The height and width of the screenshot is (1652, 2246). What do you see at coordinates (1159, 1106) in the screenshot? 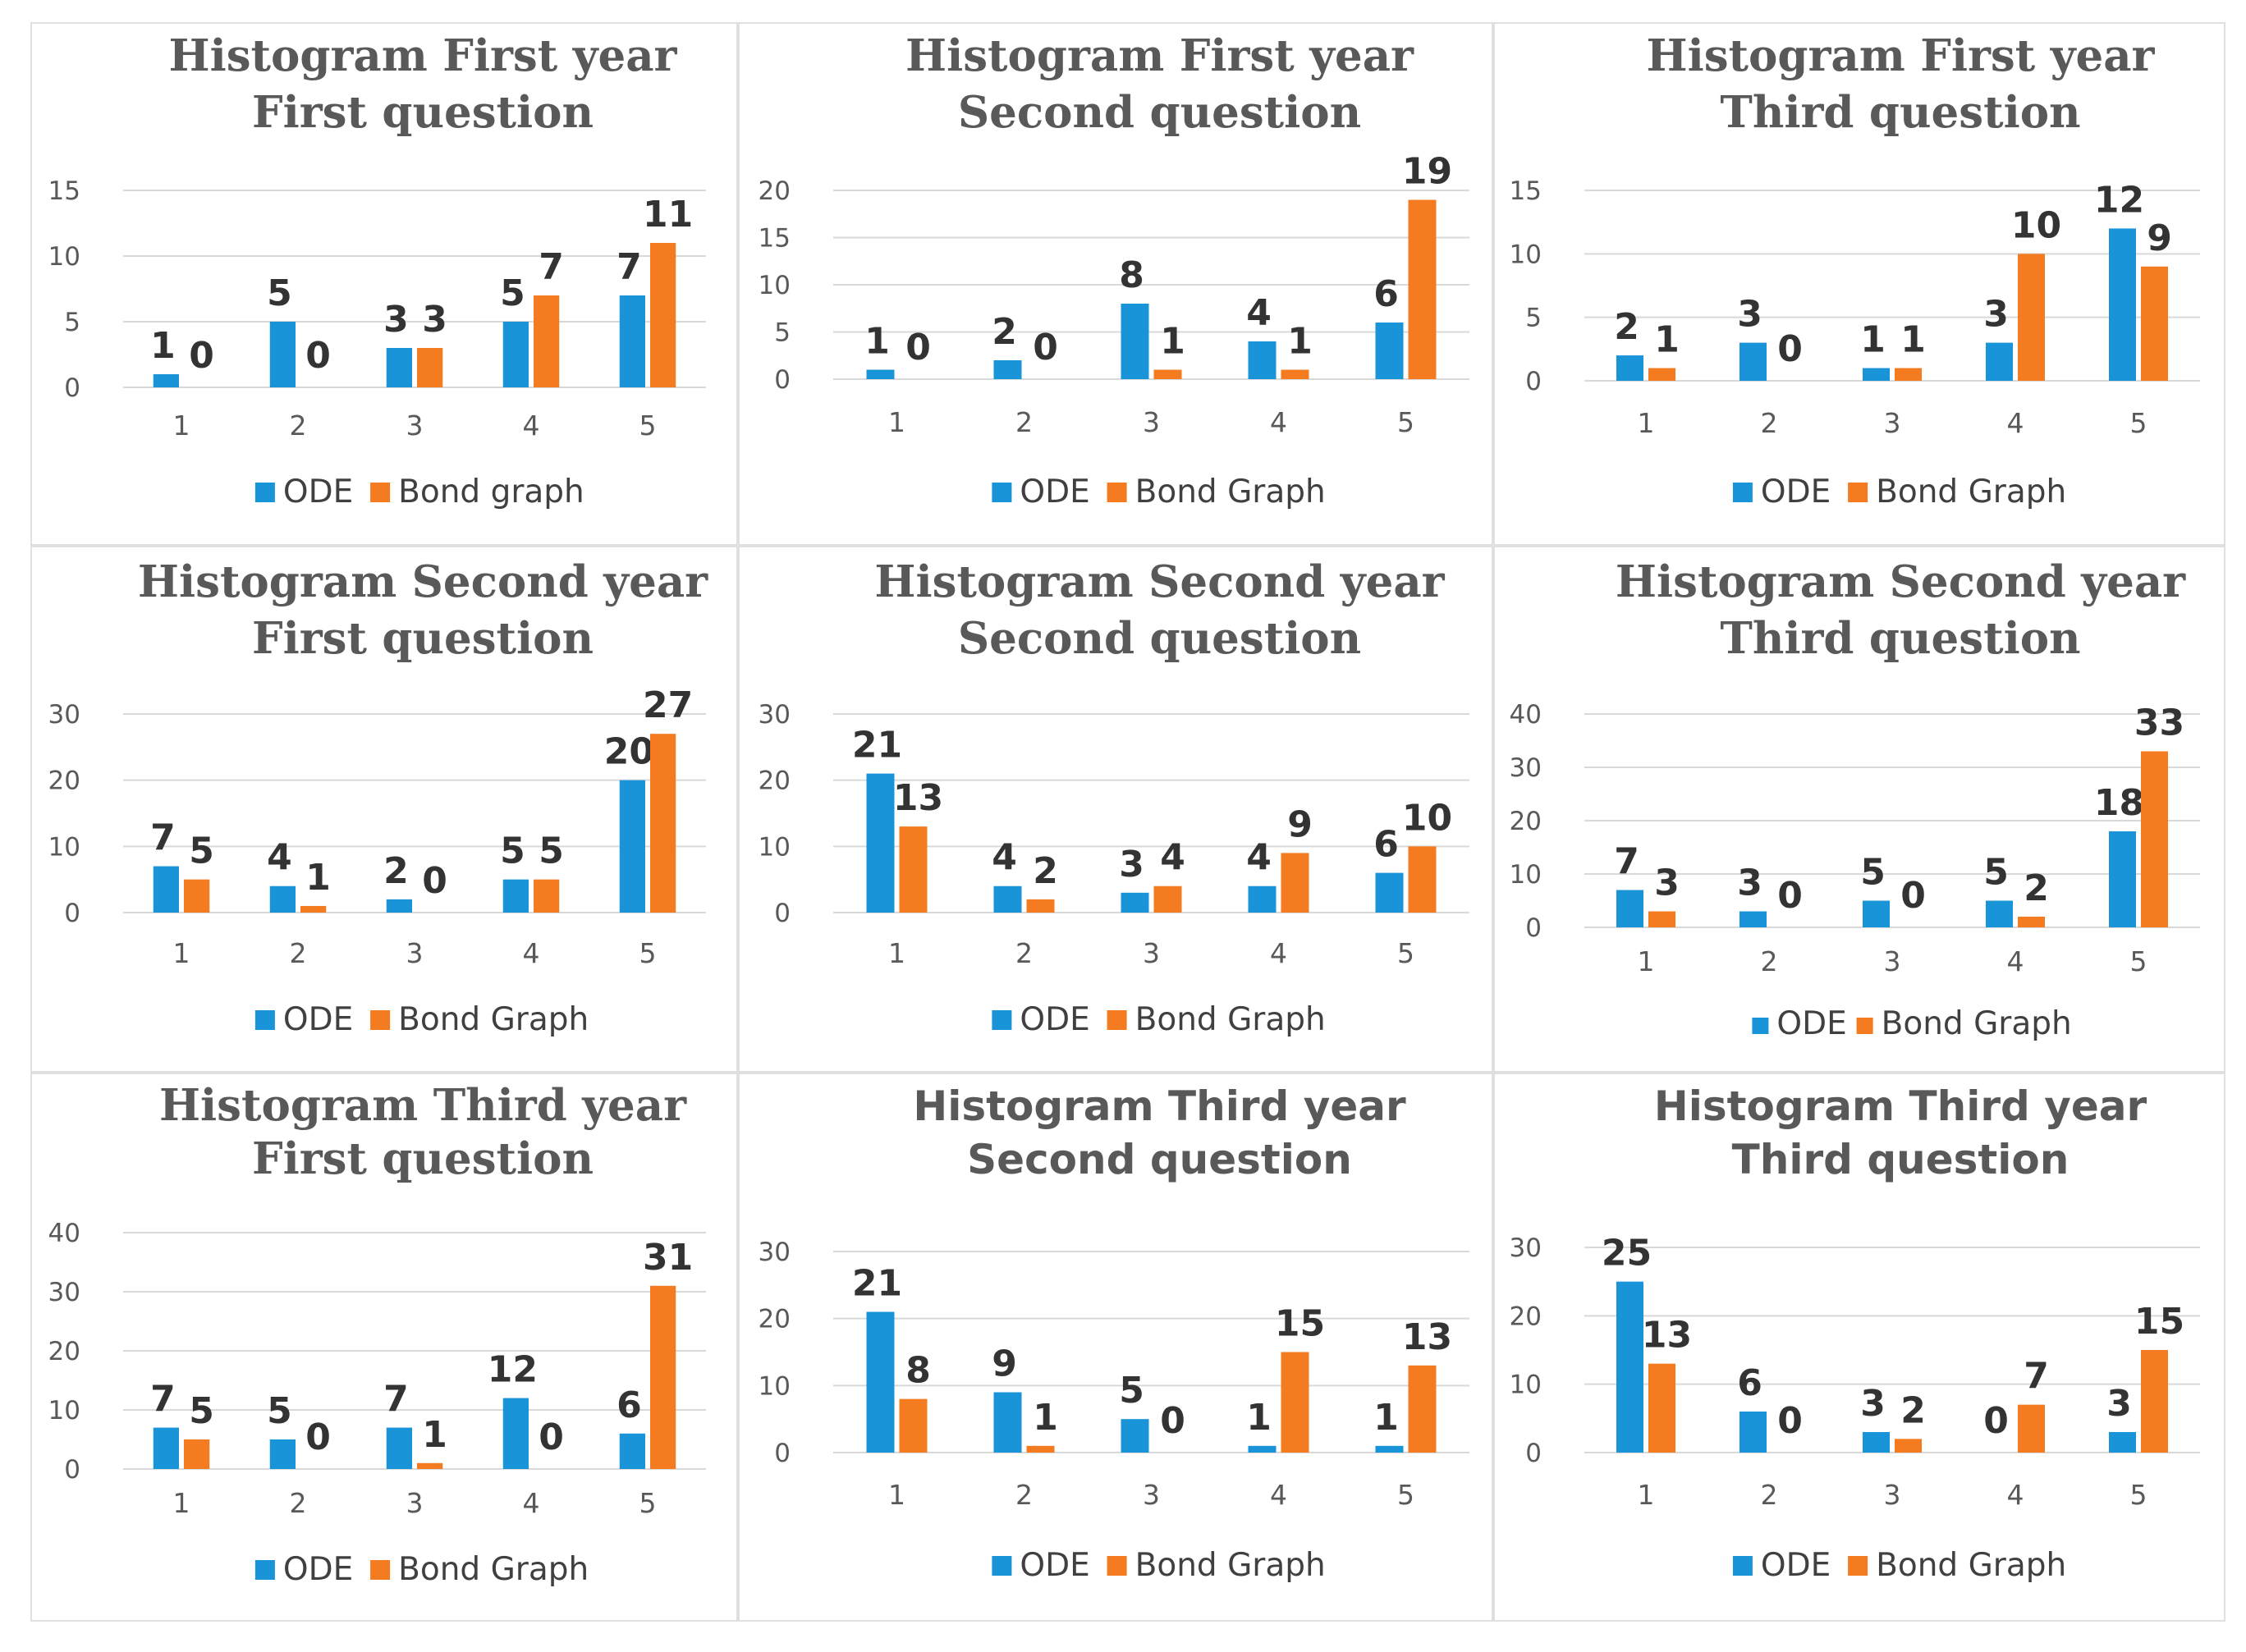
I see `chart-title-line-1: Histogram Third year` at bounding box center [1159, 1106].